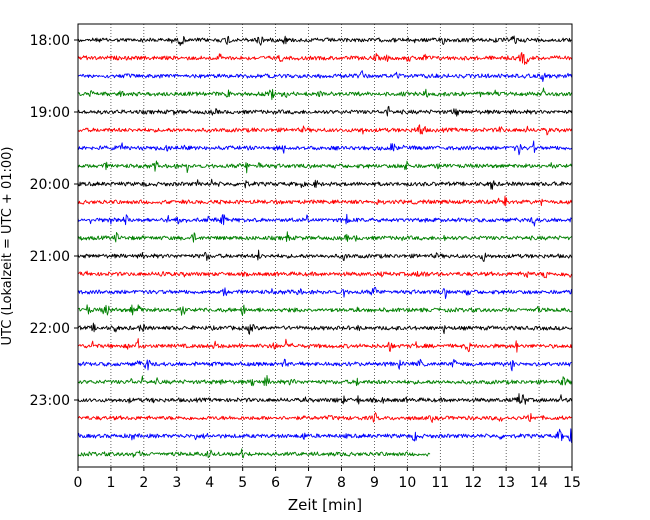 This screenshot has height=520, width=650. What do you see at coordinates (275, 483) in the screenshot?
I see `x-tick-label: 6` at bounding box center [275, 483].